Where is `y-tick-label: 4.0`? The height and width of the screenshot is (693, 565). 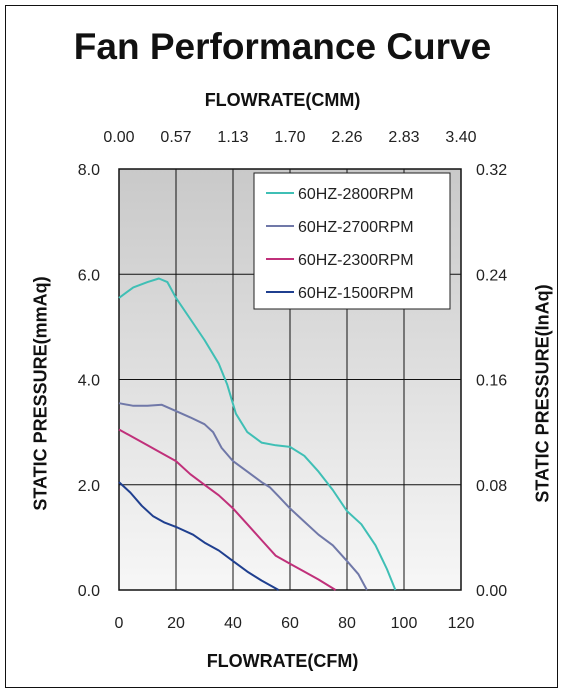 y-tick-label: 4.0 is located at coordinates (89, 381).